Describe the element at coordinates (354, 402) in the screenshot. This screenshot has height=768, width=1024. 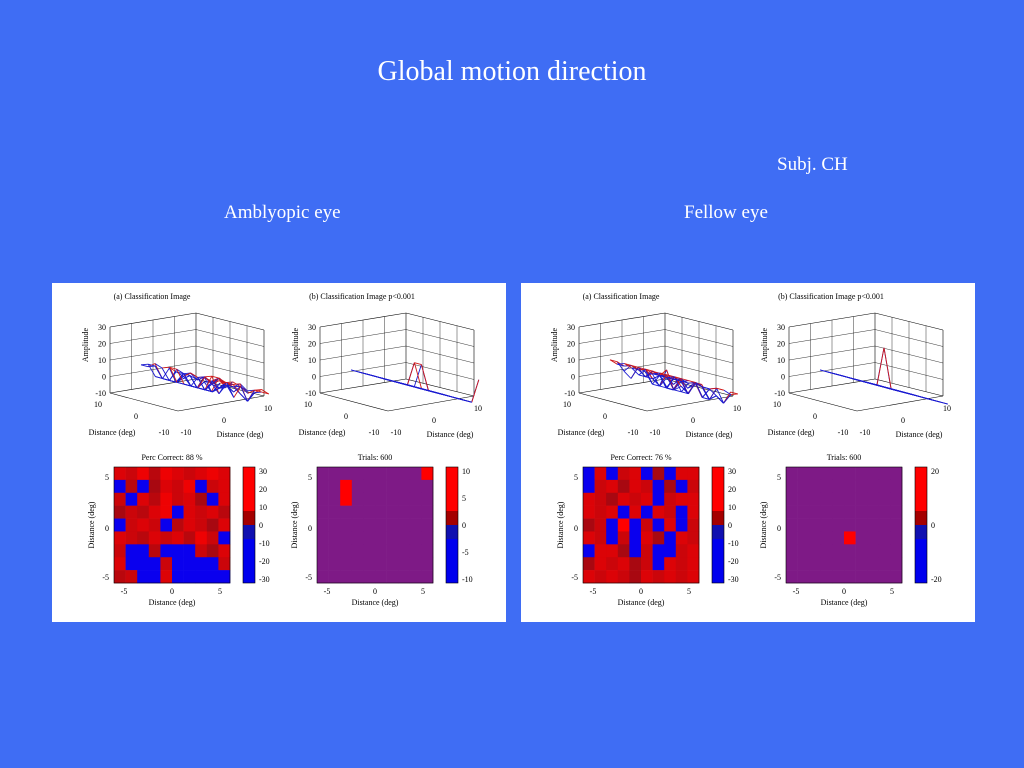
I see `surface-axis-line` at that location.